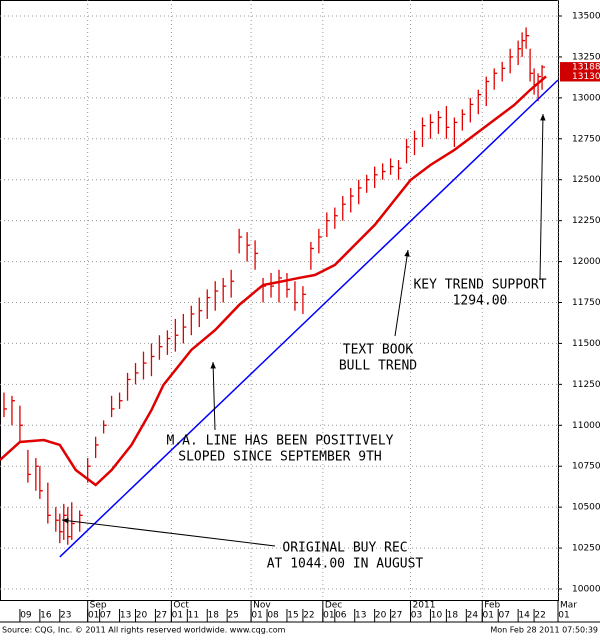 The image size is (600, 640). Describe the element at coordinates (586, 68) in the screenshot. I see `last-value-label: 131880` at that location.